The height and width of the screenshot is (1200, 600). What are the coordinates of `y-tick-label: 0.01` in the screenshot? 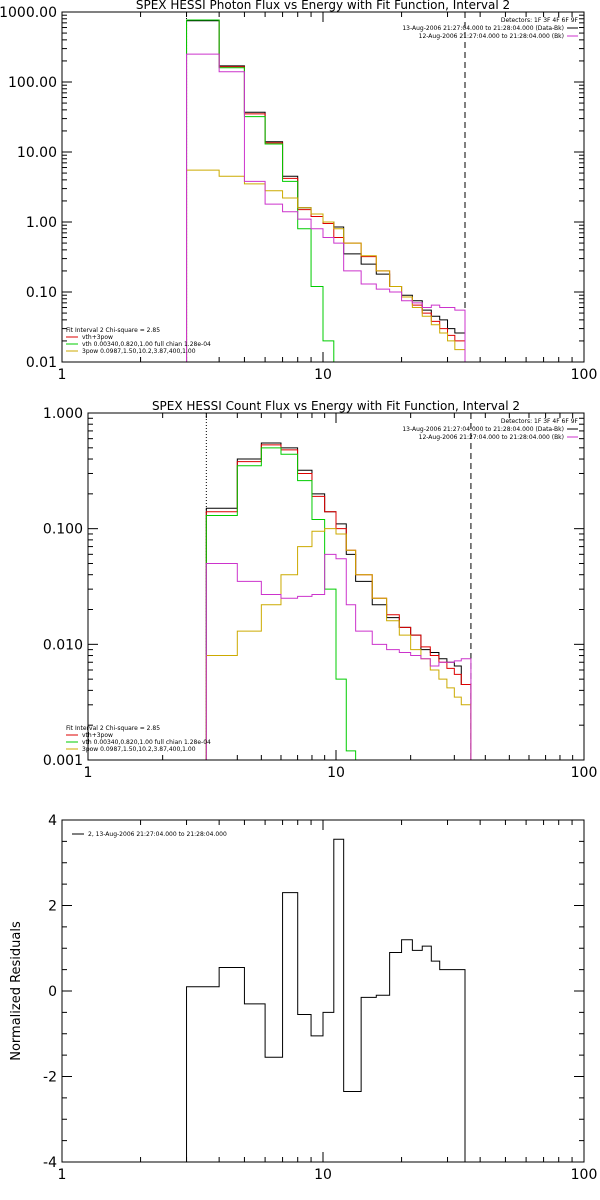 It's located at (41, 363).